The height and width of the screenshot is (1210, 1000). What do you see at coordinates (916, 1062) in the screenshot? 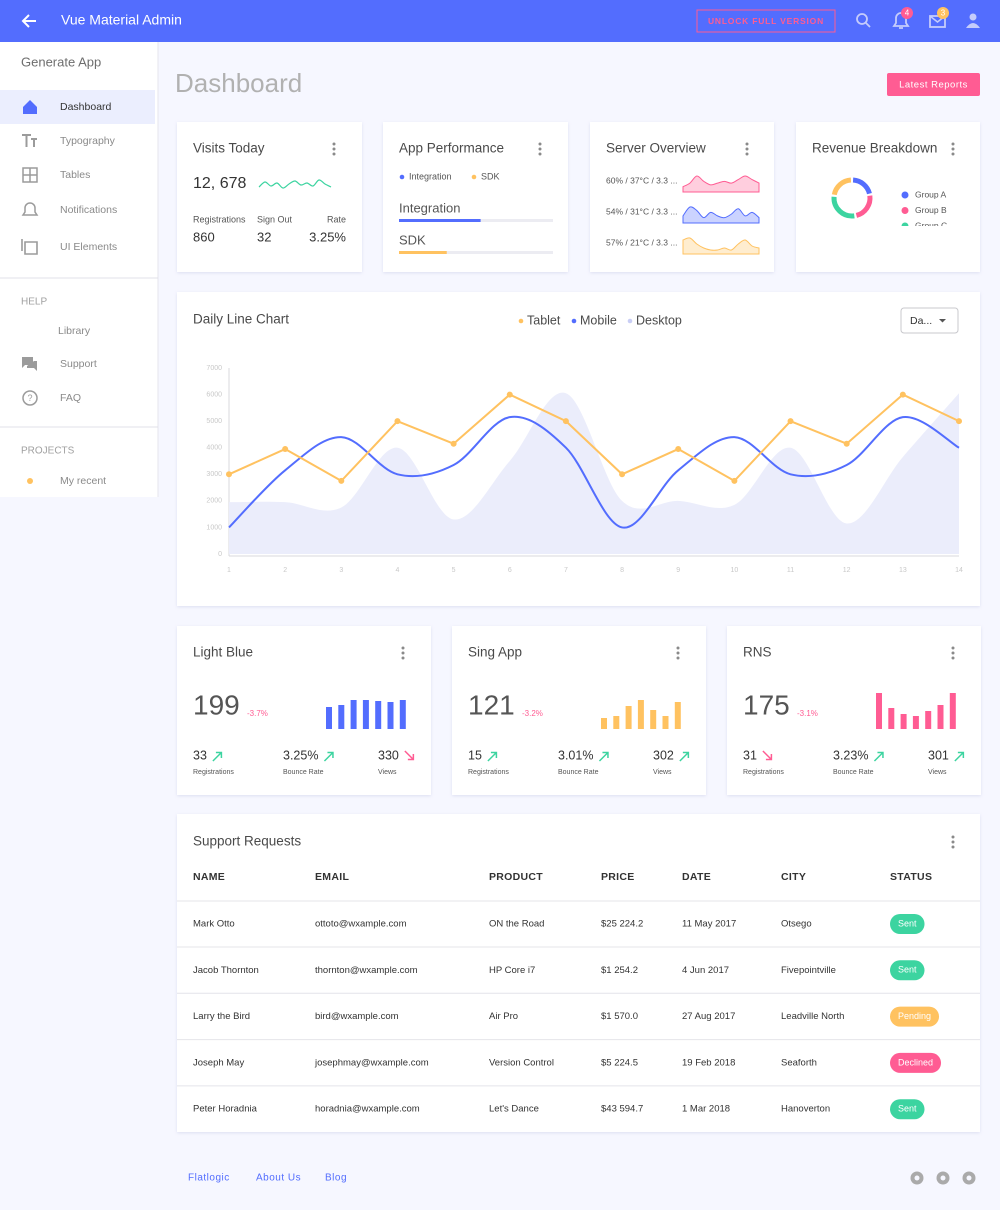
I see `status-pill` at bounding box center [916, 1062].